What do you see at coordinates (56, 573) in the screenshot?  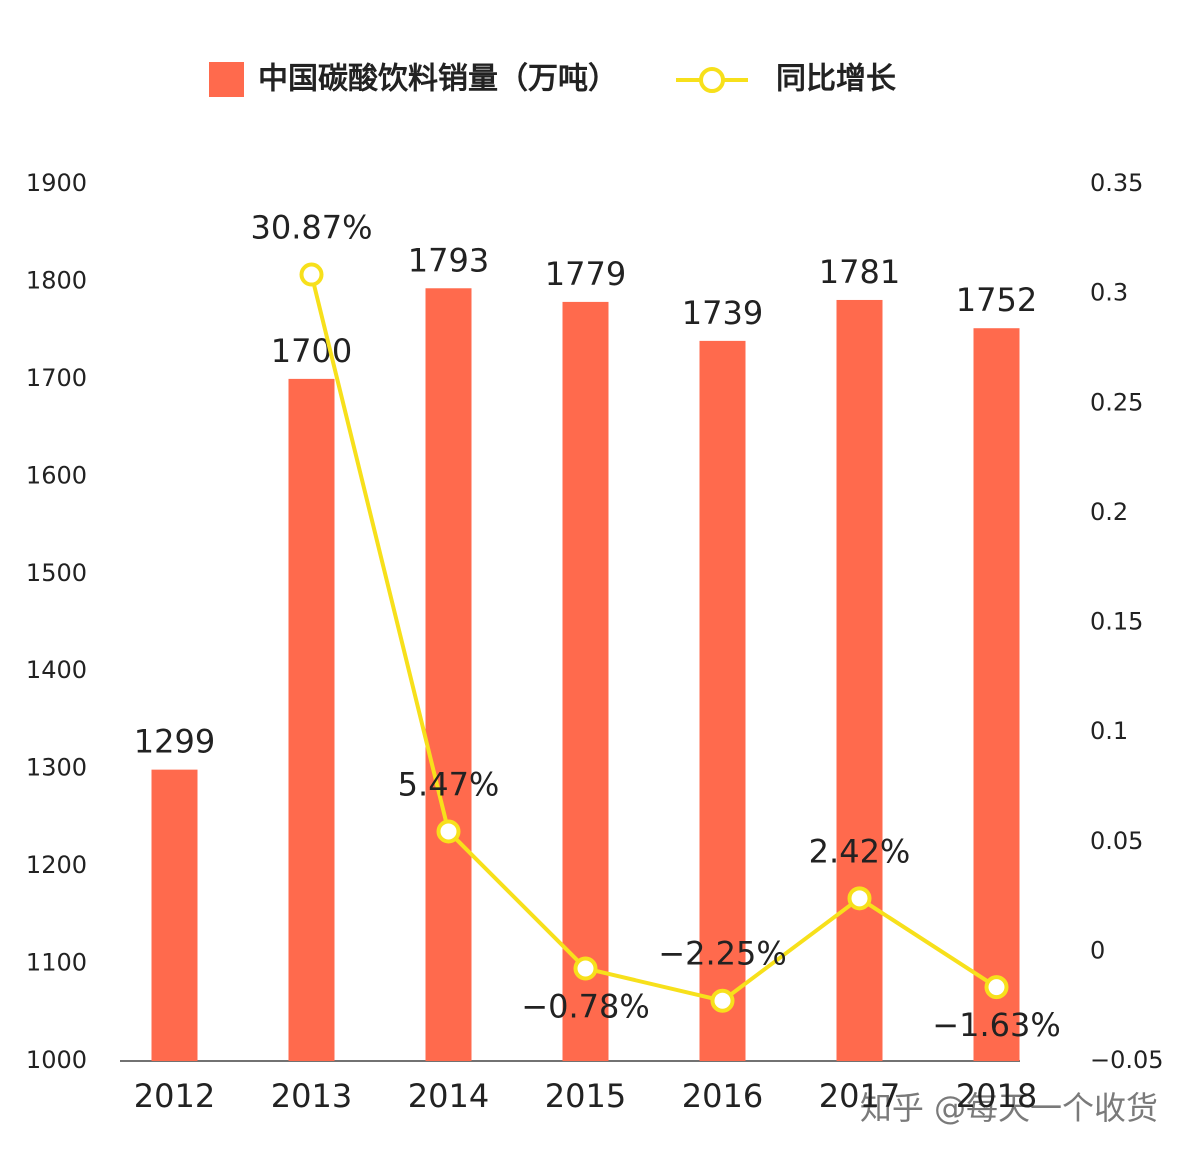 I see `y-tick-label: 1500` at bounding box center [56, 573].